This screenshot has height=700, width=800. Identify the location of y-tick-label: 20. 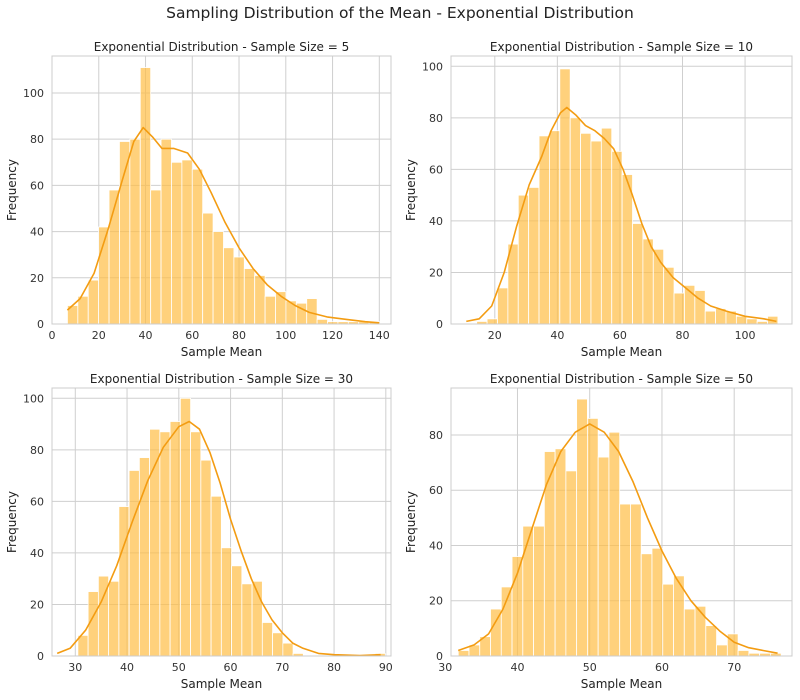
(436, 272).